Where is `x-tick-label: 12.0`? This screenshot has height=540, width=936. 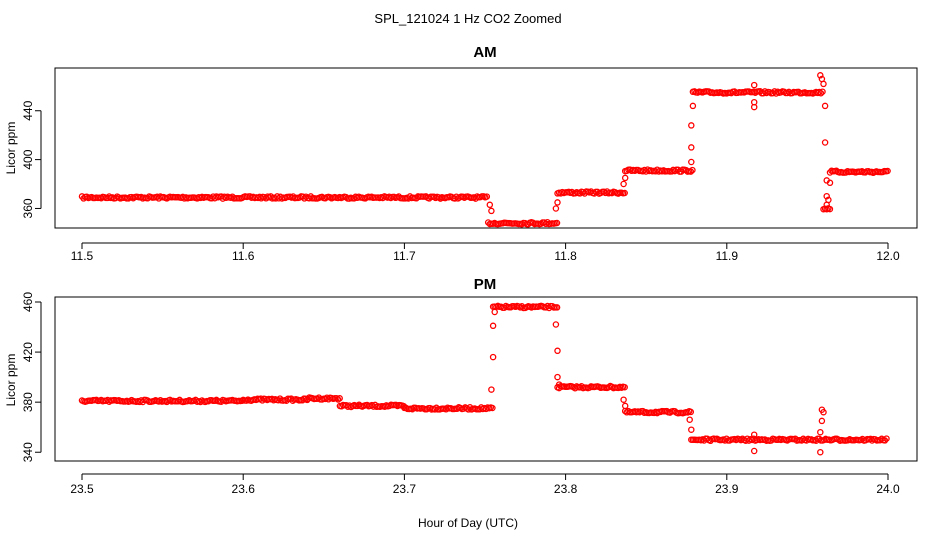 x-tick-label: 12.0 is located at coordinates (888, 256).